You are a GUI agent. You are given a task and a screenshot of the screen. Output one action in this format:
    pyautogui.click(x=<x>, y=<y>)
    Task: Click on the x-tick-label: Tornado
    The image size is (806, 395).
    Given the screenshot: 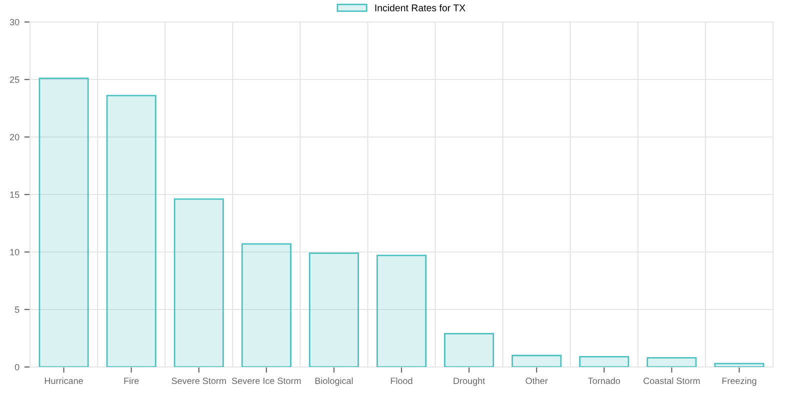 What is the action you would take?
    pyautogui.click(x=604, y=380)
    